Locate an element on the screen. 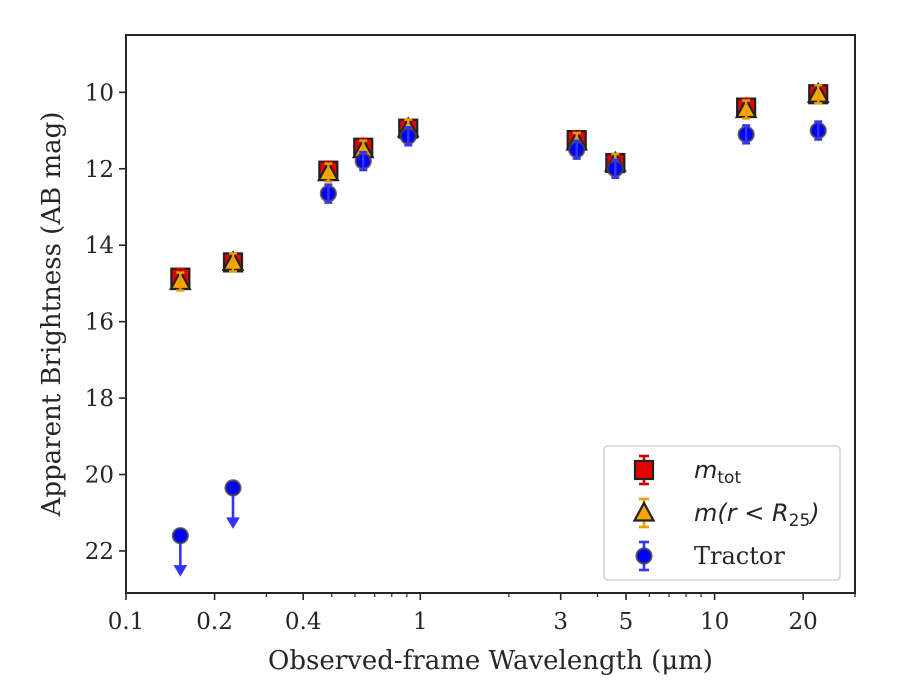 The image size is (900, 700). legend-box is located at coordinates (722, 513).